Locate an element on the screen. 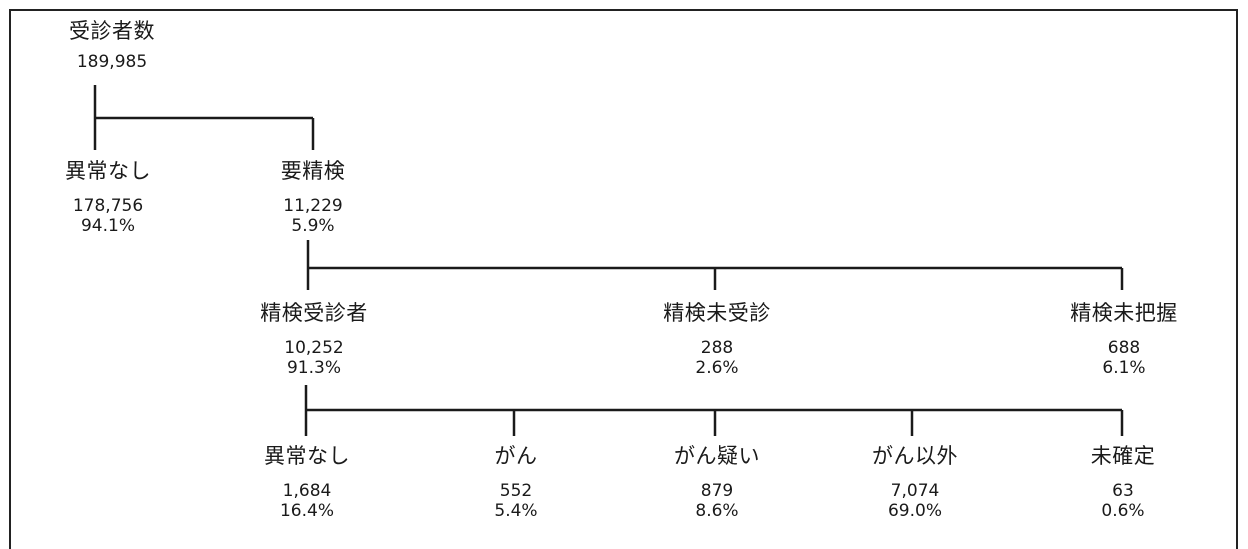  node-followup-unknown-pct: 6.1% is located at coordinates (1124, 368).